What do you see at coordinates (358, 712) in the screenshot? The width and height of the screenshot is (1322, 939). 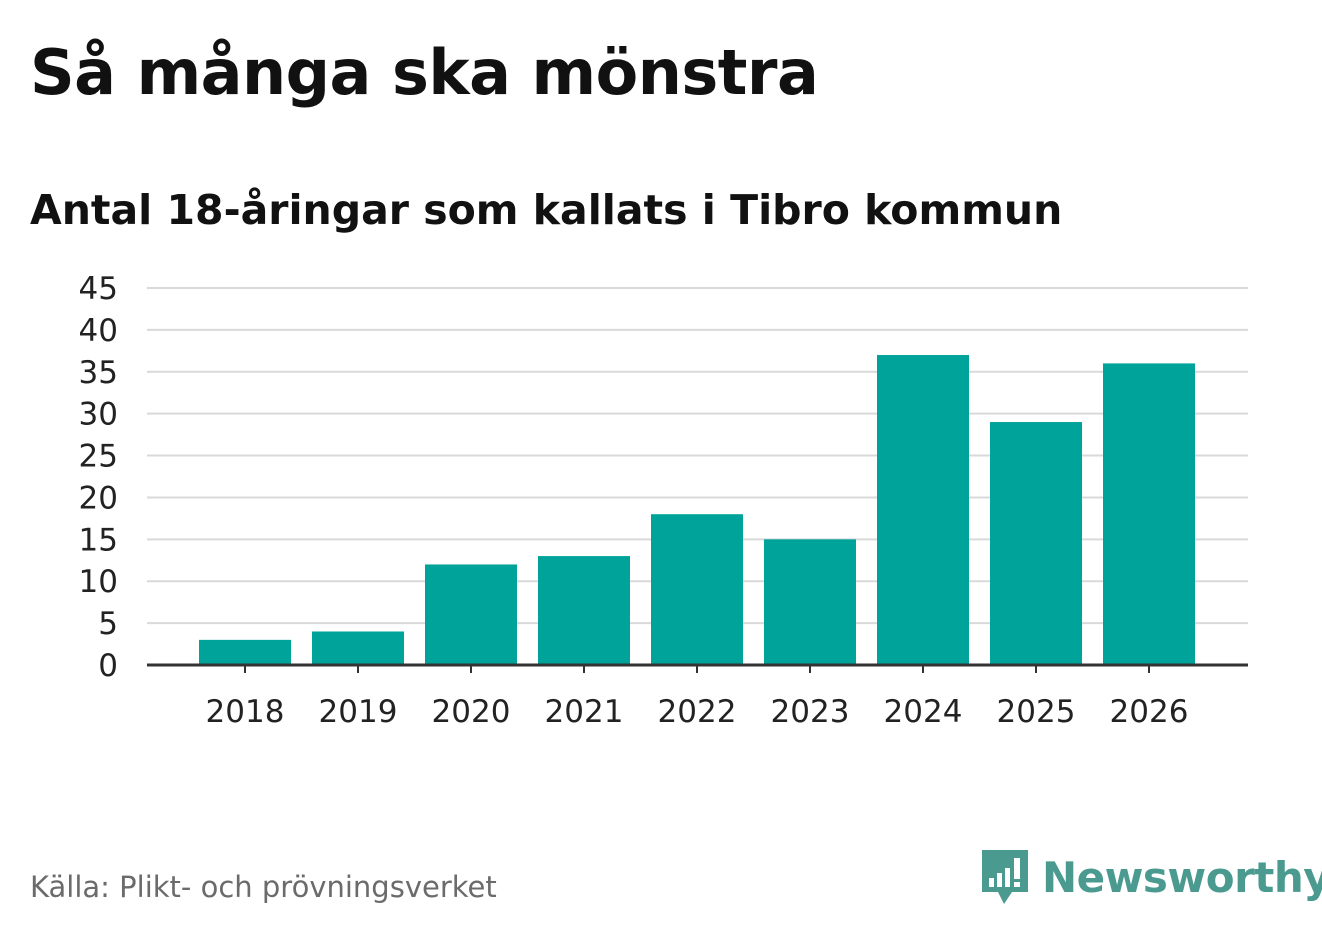 I see `x-tick-label: 2019` at bounding box center [358, 712].